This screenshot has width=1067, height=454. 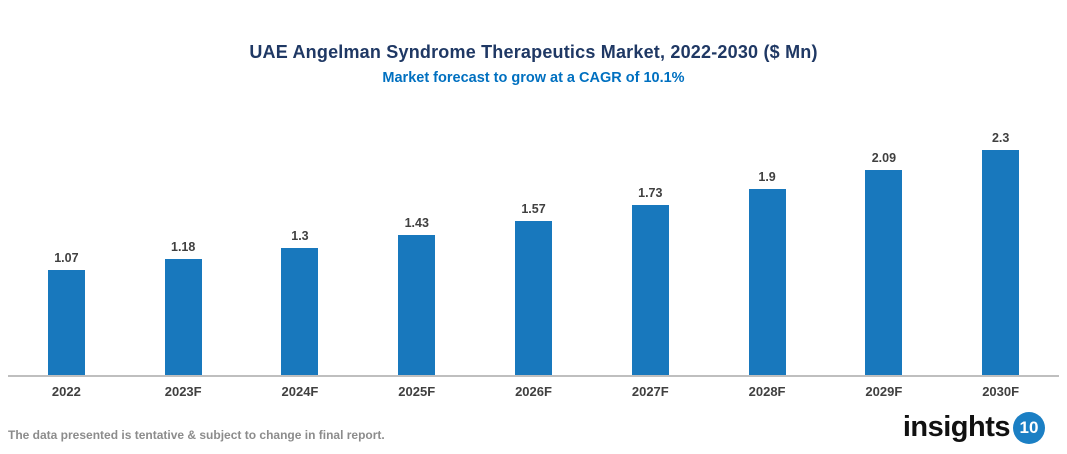 What do you see at coordinates (1029, 427) in the screenshot?
I see `logo-badge: 10` at bounding box center [1029, 427].